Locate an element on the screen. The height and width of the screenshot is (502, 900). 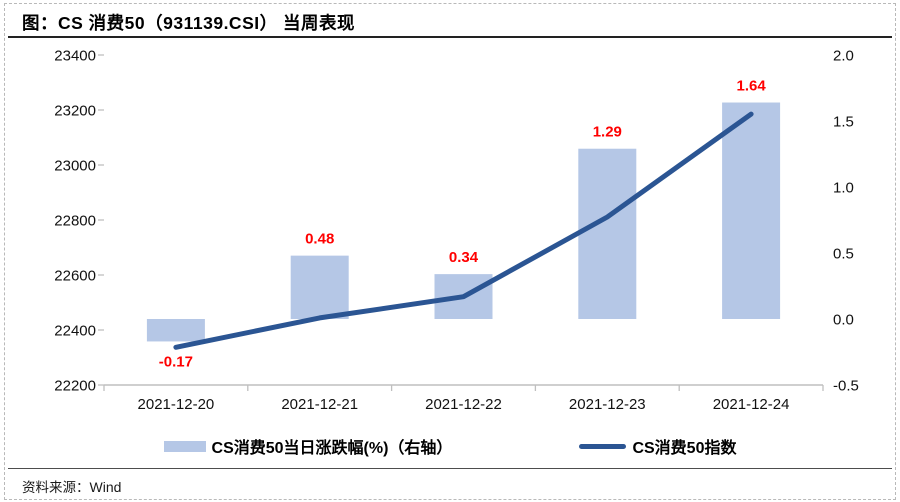
x-category-label: 2021-12-24 is located at coordinates (751, 404).